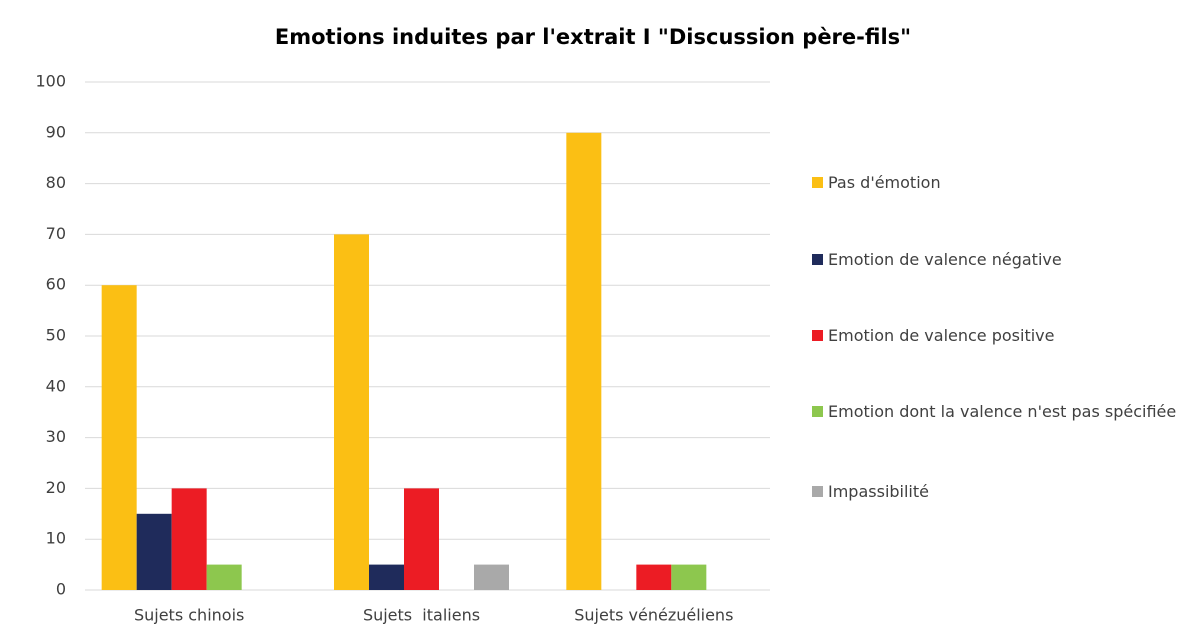 The width and height of the screenshot is (1186, 634). Describe the element at coordinates (56, 538) in the screenshot. I see `y-tick-label: 10` at that location.